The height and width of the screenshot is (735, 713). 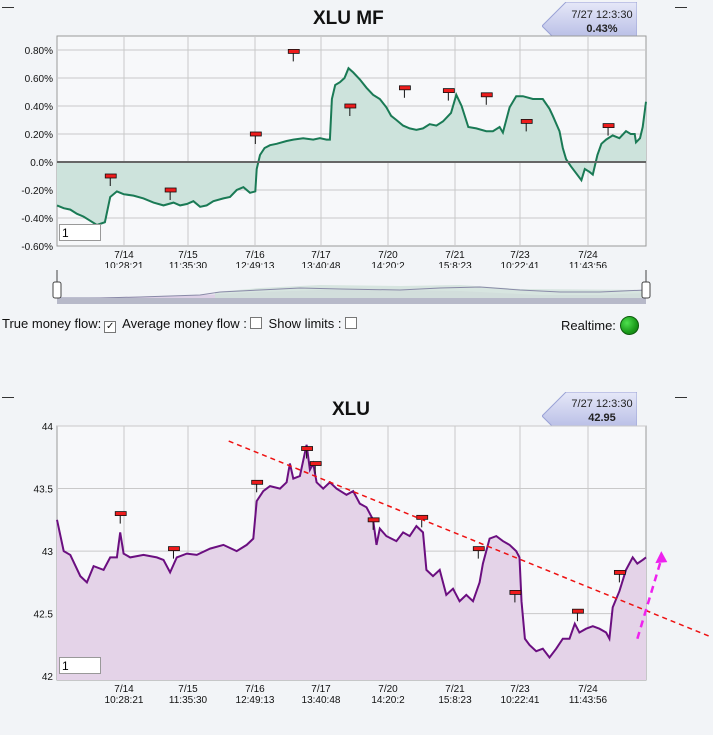 What do you see at coordinates (350, 323) in the screenshot?
I see `show-limits-checkbox` at bounding box center [350, 323].